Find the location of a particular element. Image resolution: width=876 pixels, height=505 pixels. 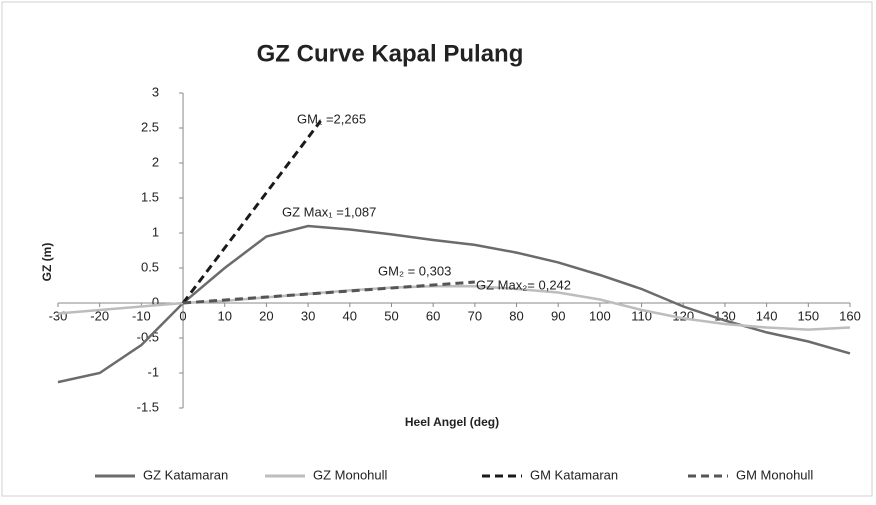

x-tick-label: 60 is located at coordinates (433, 315).